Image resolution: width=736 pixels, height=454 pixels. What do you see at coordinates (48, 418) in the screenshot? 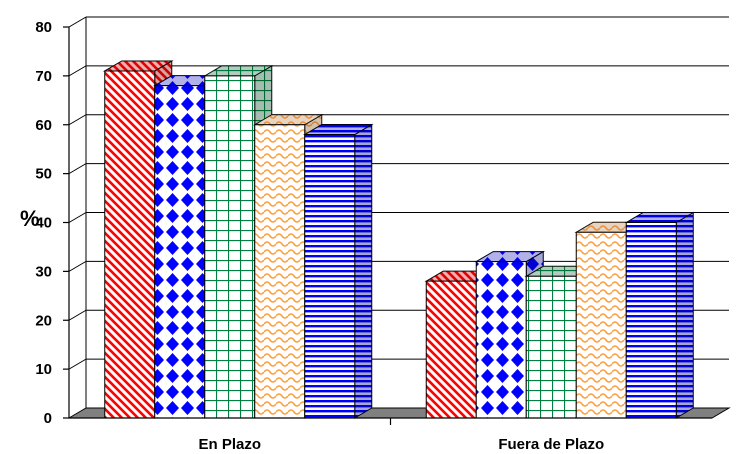
I see `y-tick-label: 0` at bounding box center [48, 418].